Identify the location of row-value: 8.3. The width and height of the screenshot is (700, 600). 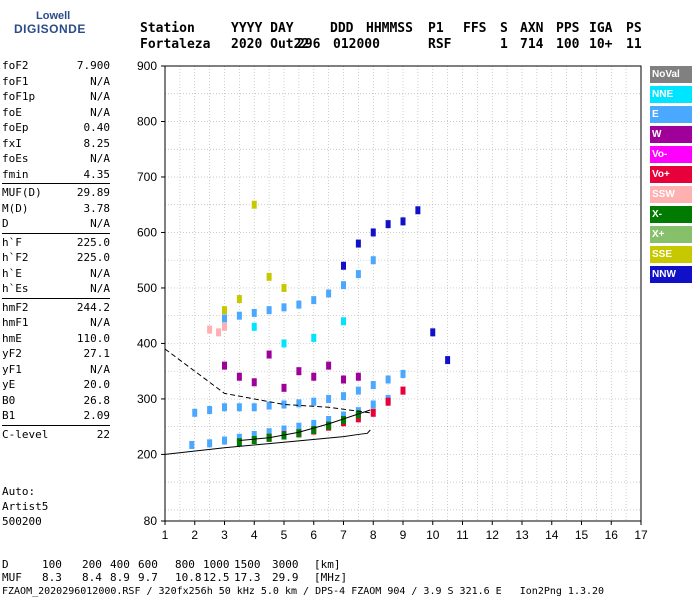
(52, 577).